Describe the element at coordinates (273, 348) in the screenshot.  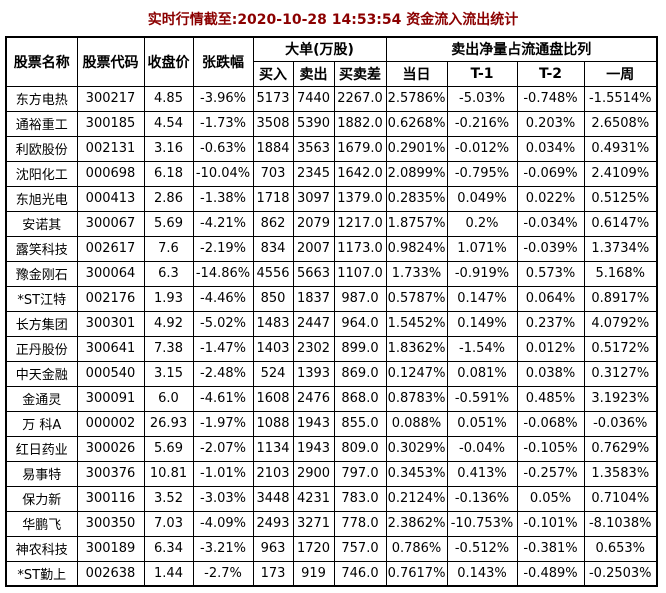
I see `cell-buy-volume: 1403` at that location.